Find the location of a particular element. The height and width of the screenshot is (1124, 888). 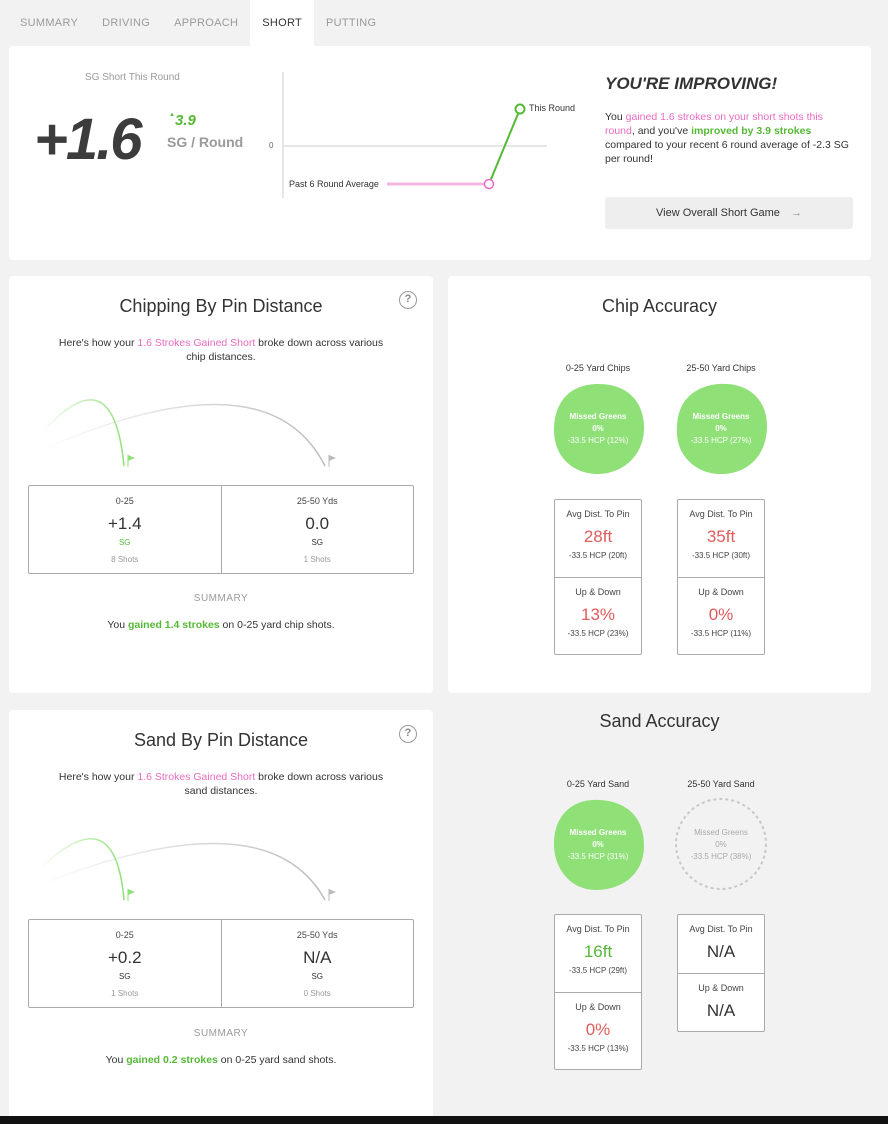

bottom-bar is located at coordinates (444, 1120).